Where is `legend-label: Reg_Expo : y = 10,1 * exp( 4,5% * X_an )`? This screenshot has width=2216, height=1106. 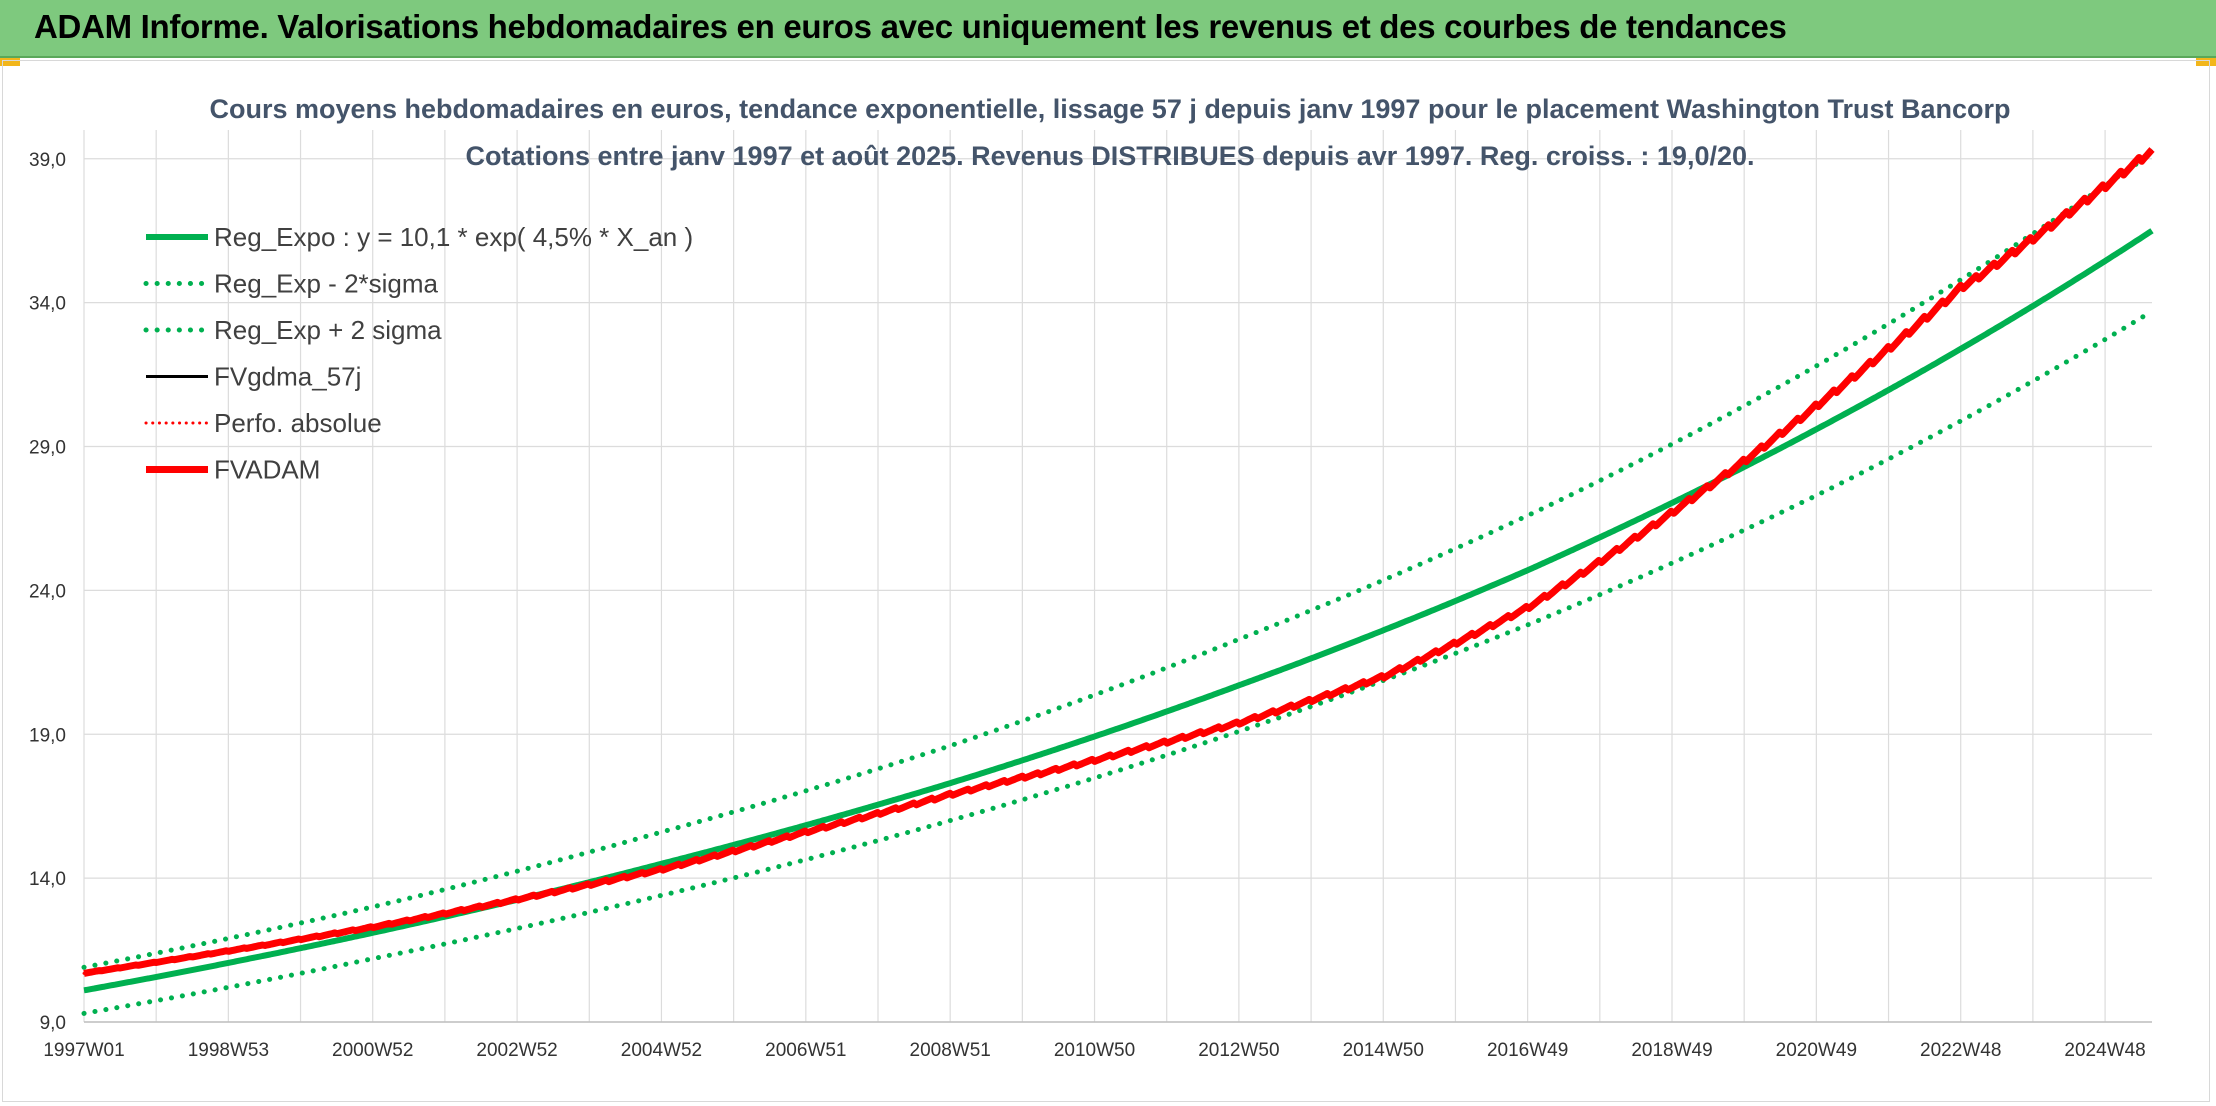
legend-label: Reg_Expo : y = 10,1 * exp( 4,5% * X_an ) is located at coordinates (453, 237).